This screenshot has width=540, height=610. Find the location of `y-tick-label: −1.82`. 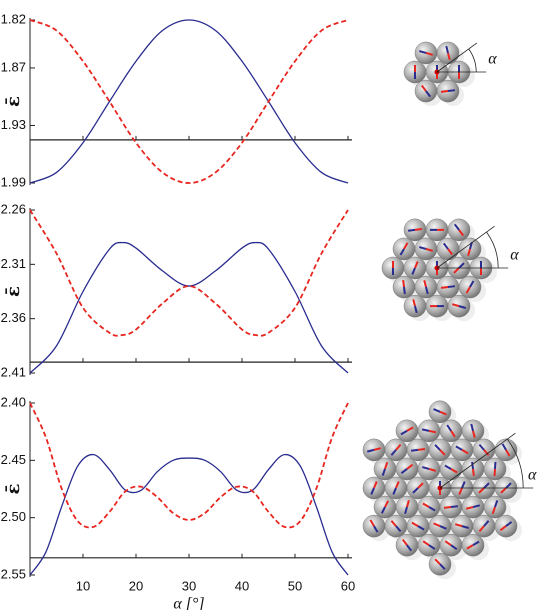

y-tick-label: −1.82 is located at coordinates (13, 18).